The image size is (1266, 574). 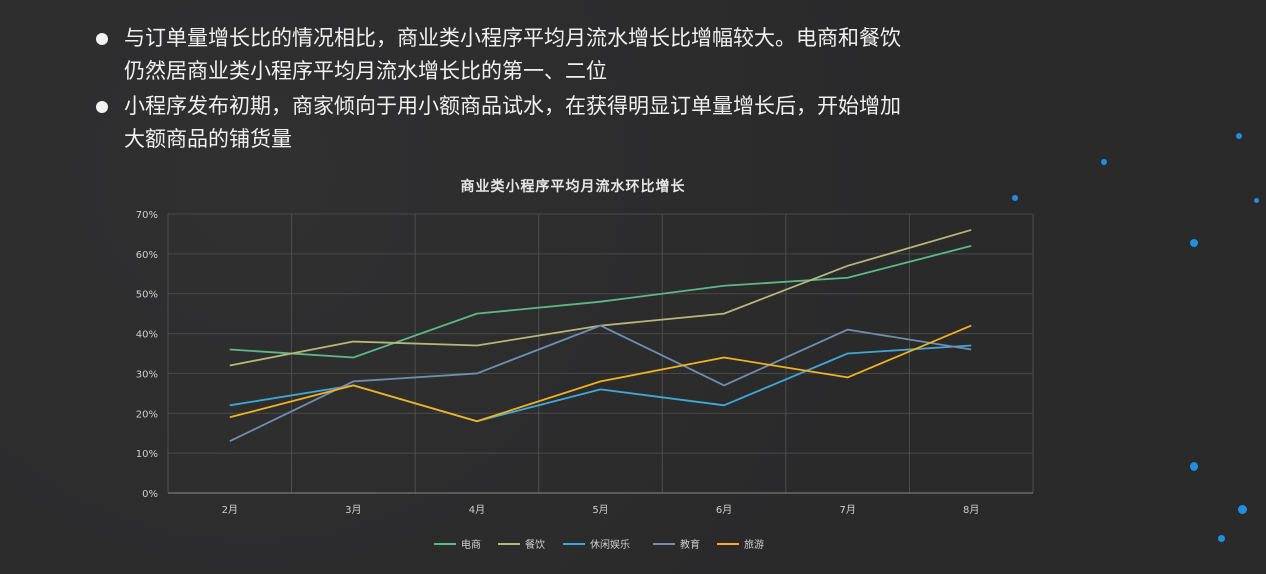 I want to click on y-tick-label: 20%, so click(x=147, y=414).